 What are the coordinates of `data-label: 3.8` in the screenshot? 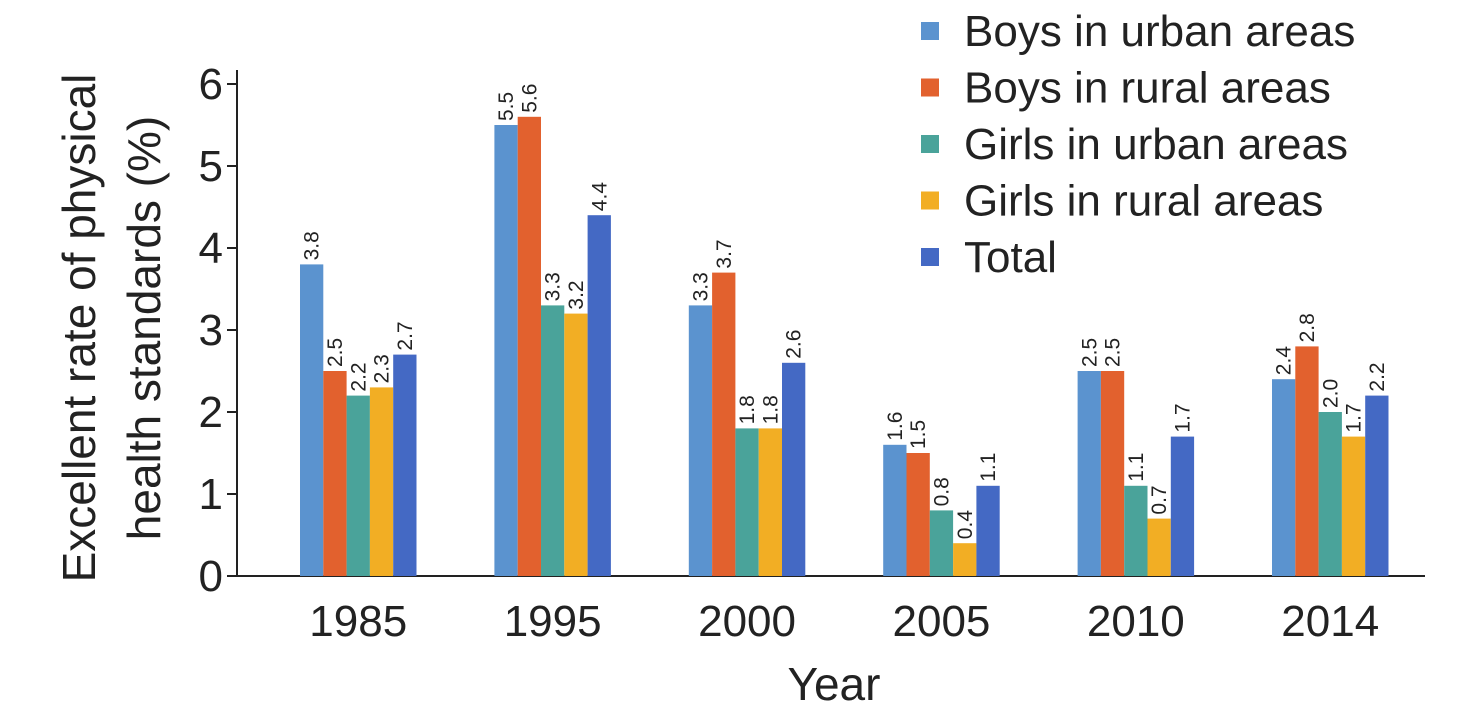 It's located at (312, 245).